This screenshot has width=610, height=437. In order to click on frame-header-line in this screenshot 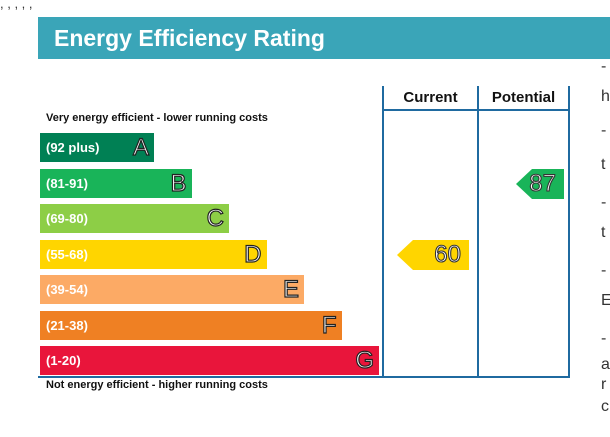, I will do `click(476, 110)`.